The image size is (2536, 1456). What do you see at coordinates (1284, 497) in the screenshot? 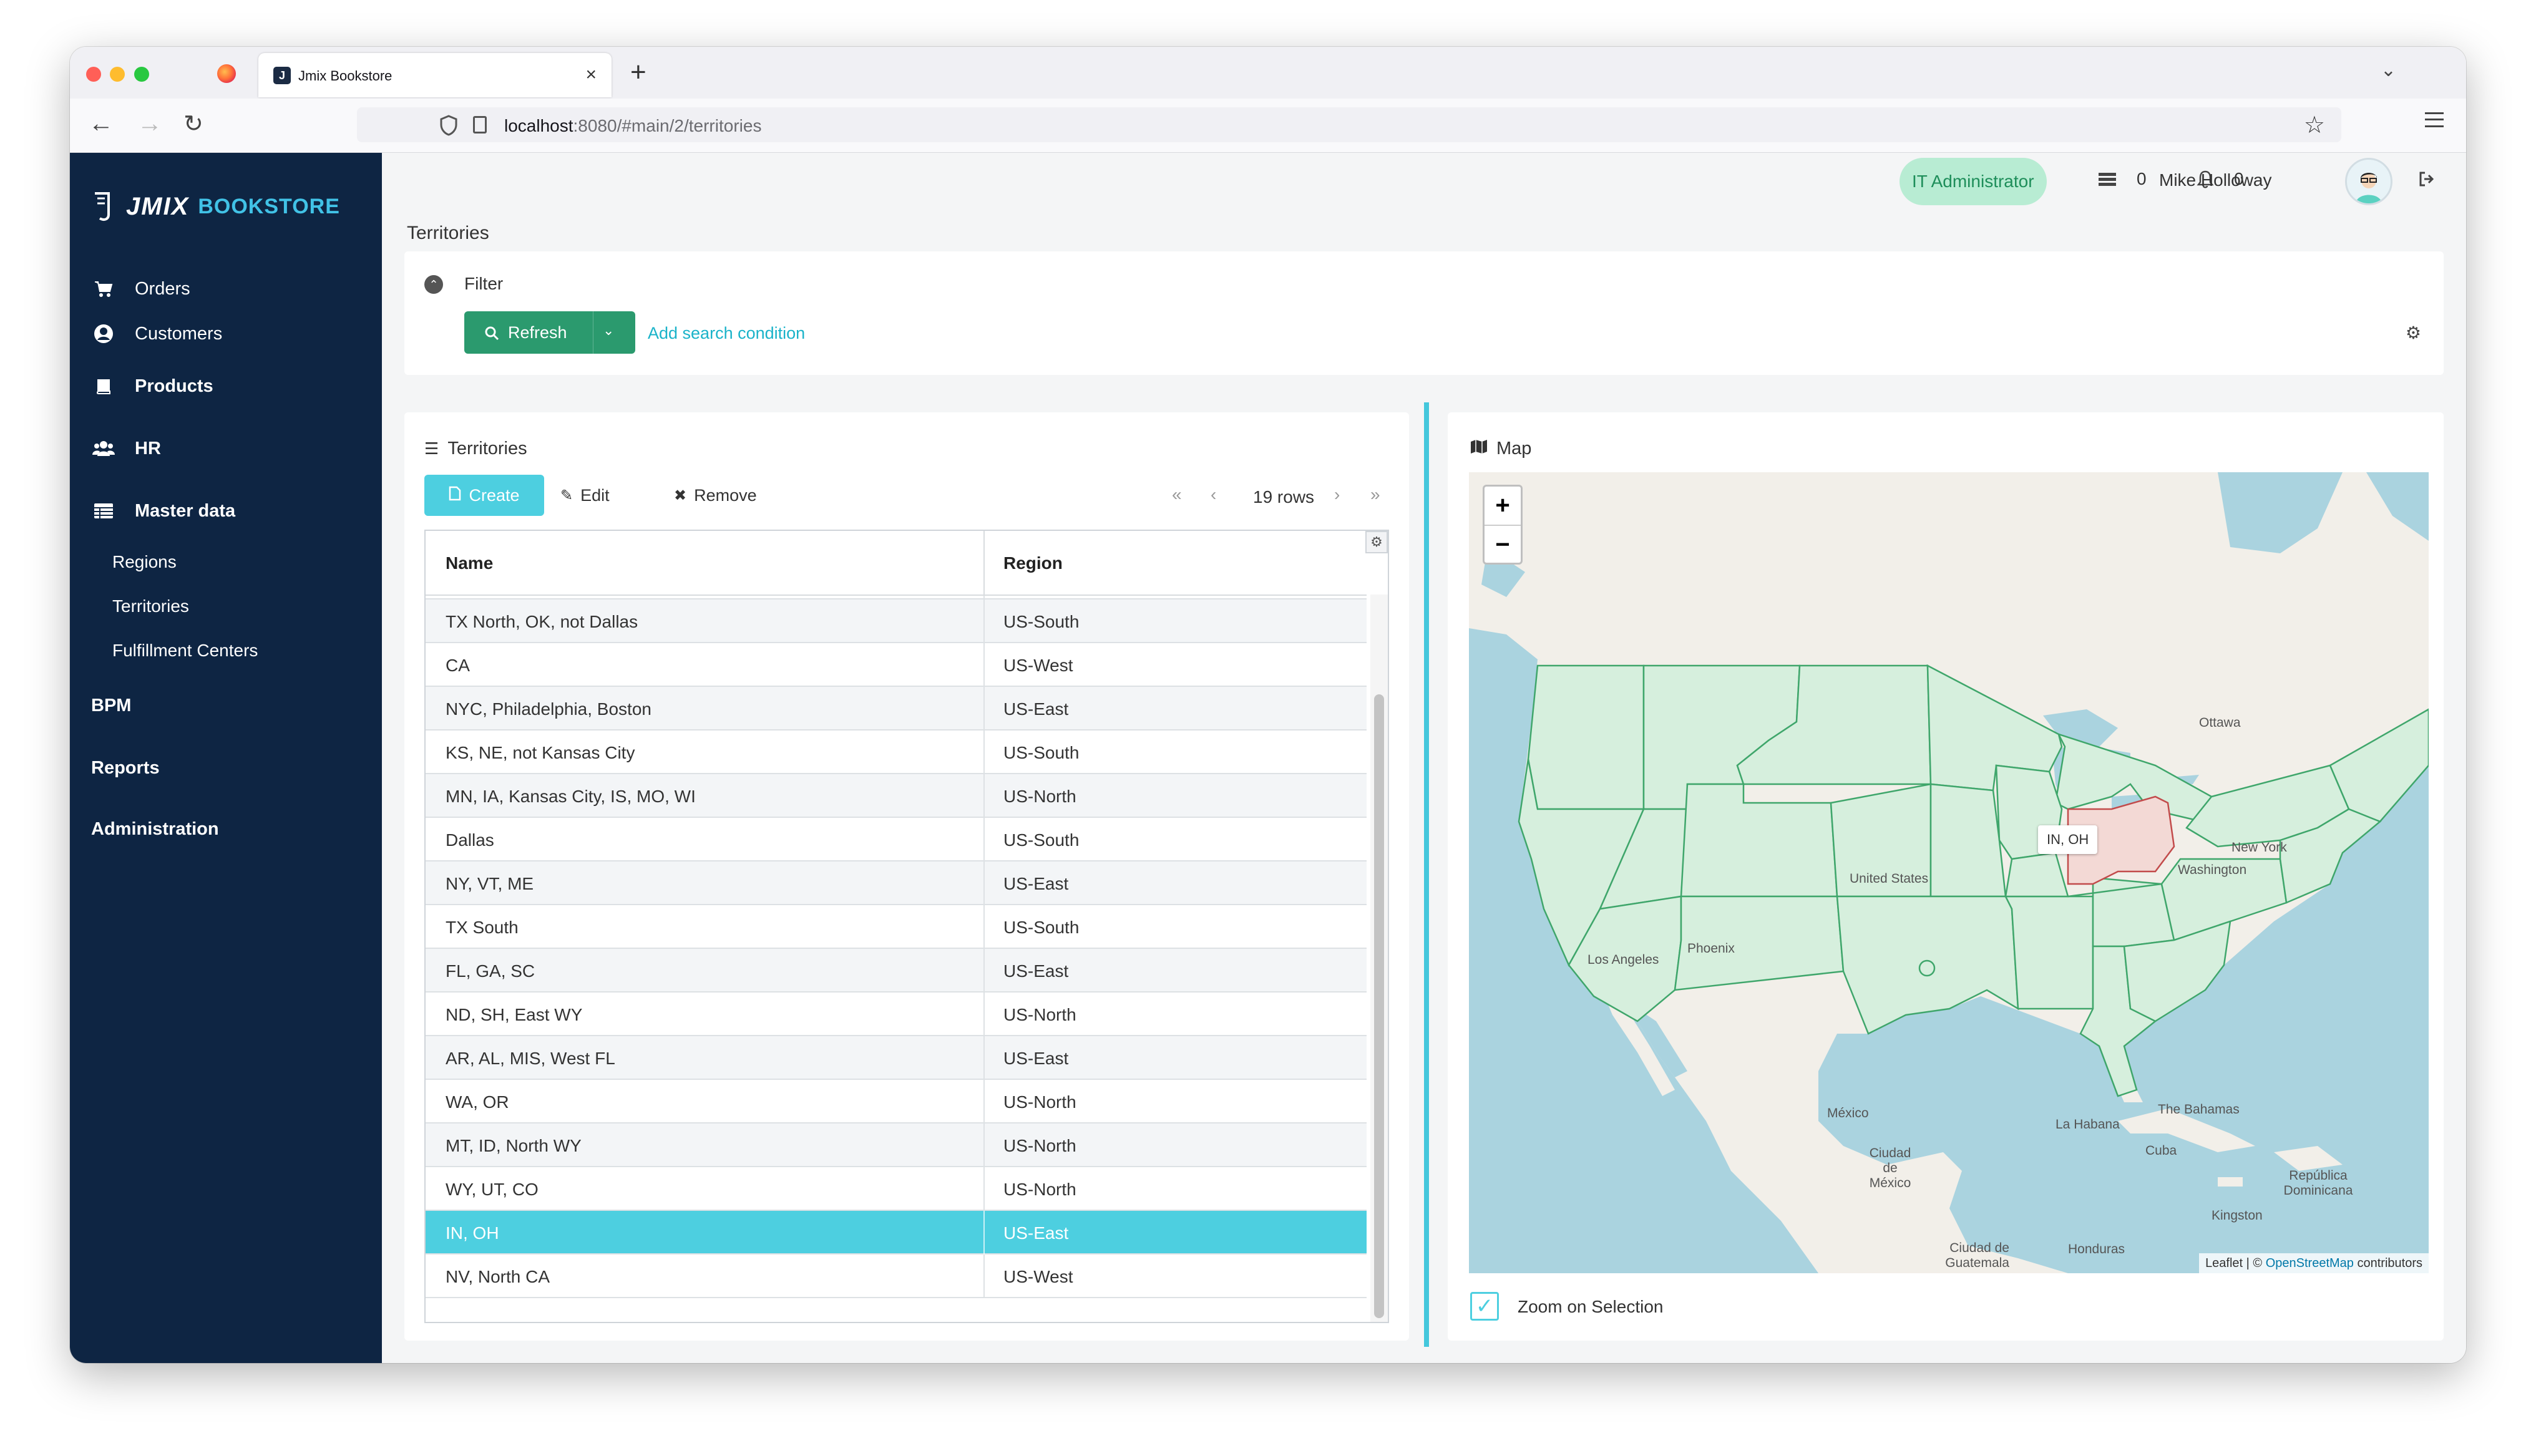
I see `rows-count: 19 rows` at bounding box center [1284, 497].